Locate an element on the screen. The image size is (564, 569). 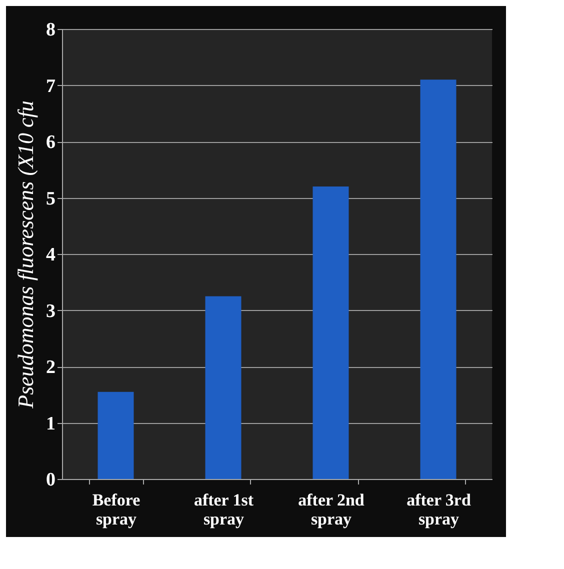
x-tick-label: after 1st spray is located at coordinates (224, 509).